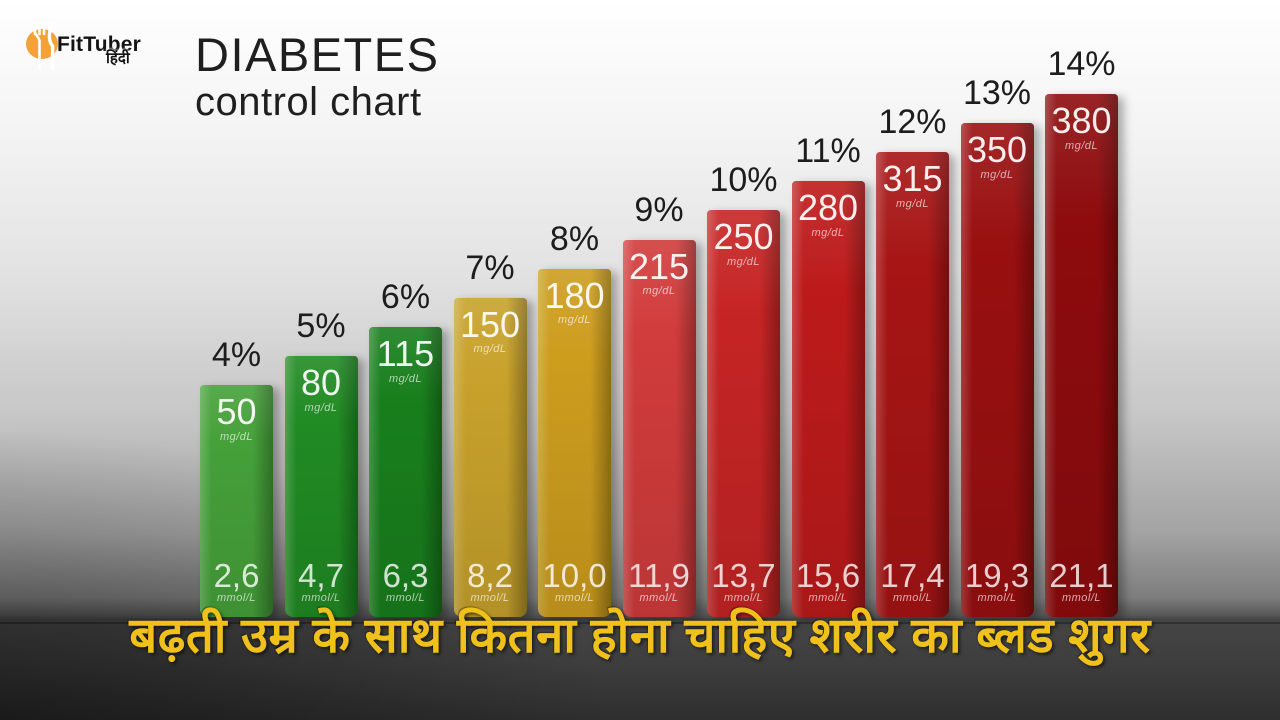 The width and height of the screenshot is (1280, 720). I want to click on bar-percent-label: 12%, so click(912, 122).